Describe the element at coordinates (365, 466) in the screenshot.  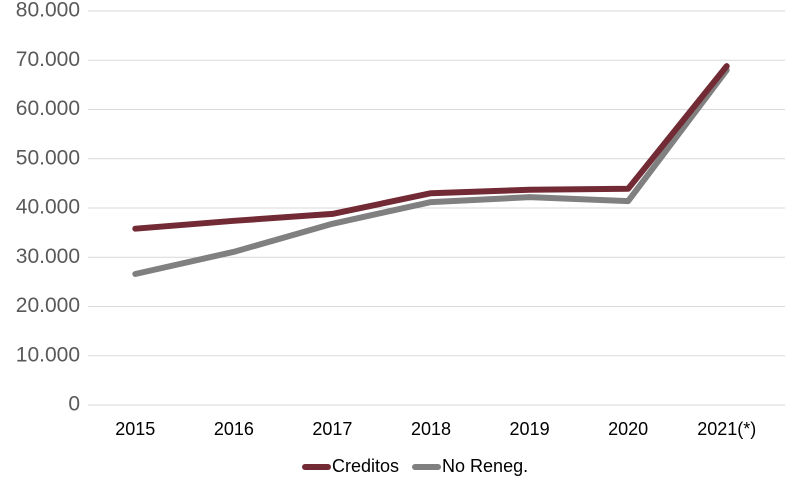
I see `legend-label: Creditos` at that location.